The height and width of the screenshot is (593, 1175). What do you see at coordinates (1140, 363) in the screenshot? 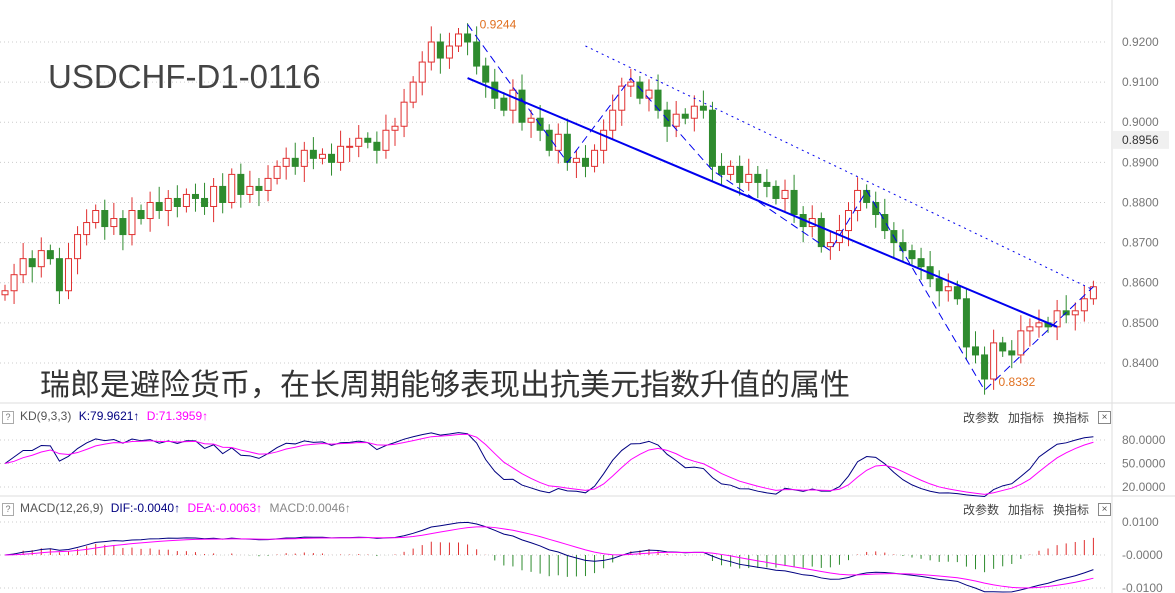
I see `y-tick-label: 0.8400` at bounding box center [1140, 363].